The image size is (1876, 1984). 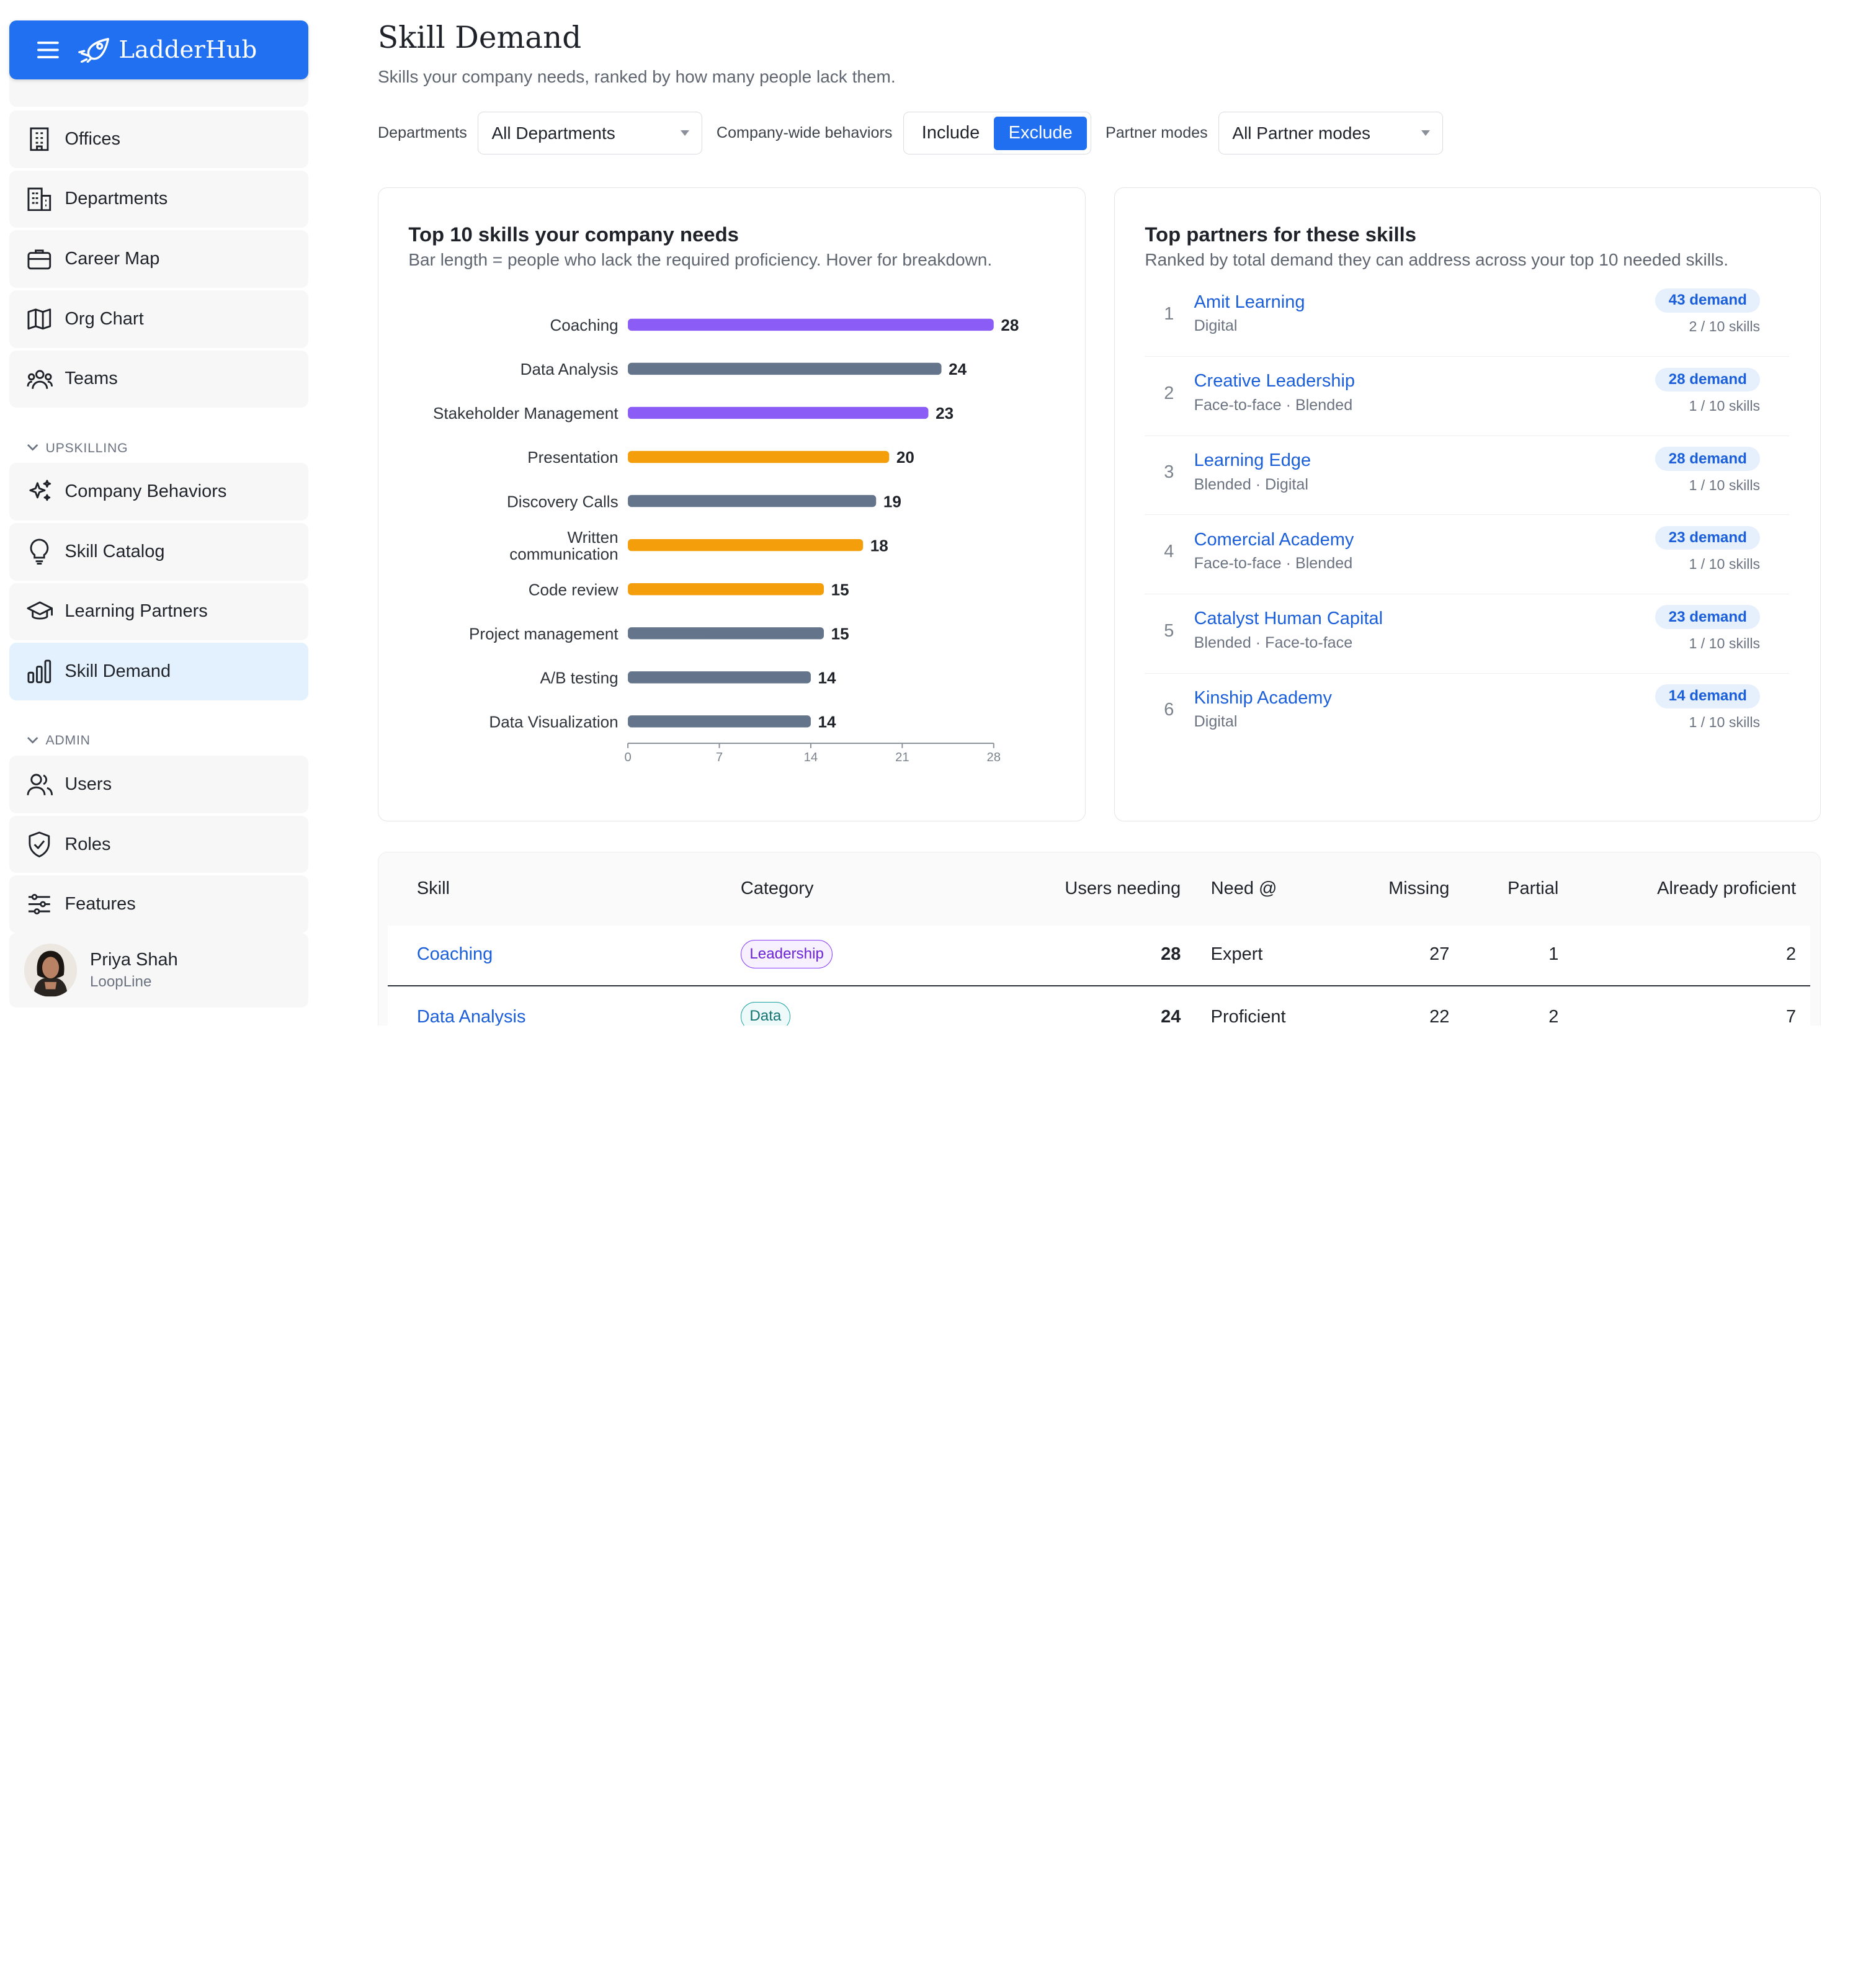 I want to click on column-header-already-proficient: Already proficient, so click(x=1727, y=888).